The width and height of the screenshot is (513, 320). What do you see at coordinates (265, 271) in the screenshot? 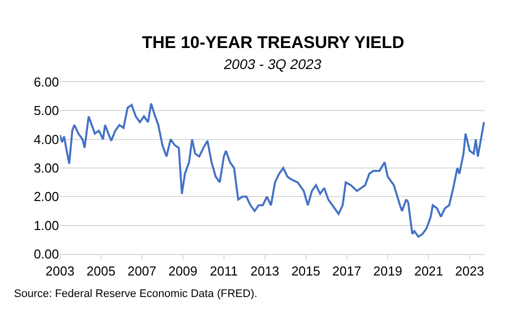
I see `x-tick-label: 2013` at bounding box center [265, 271].